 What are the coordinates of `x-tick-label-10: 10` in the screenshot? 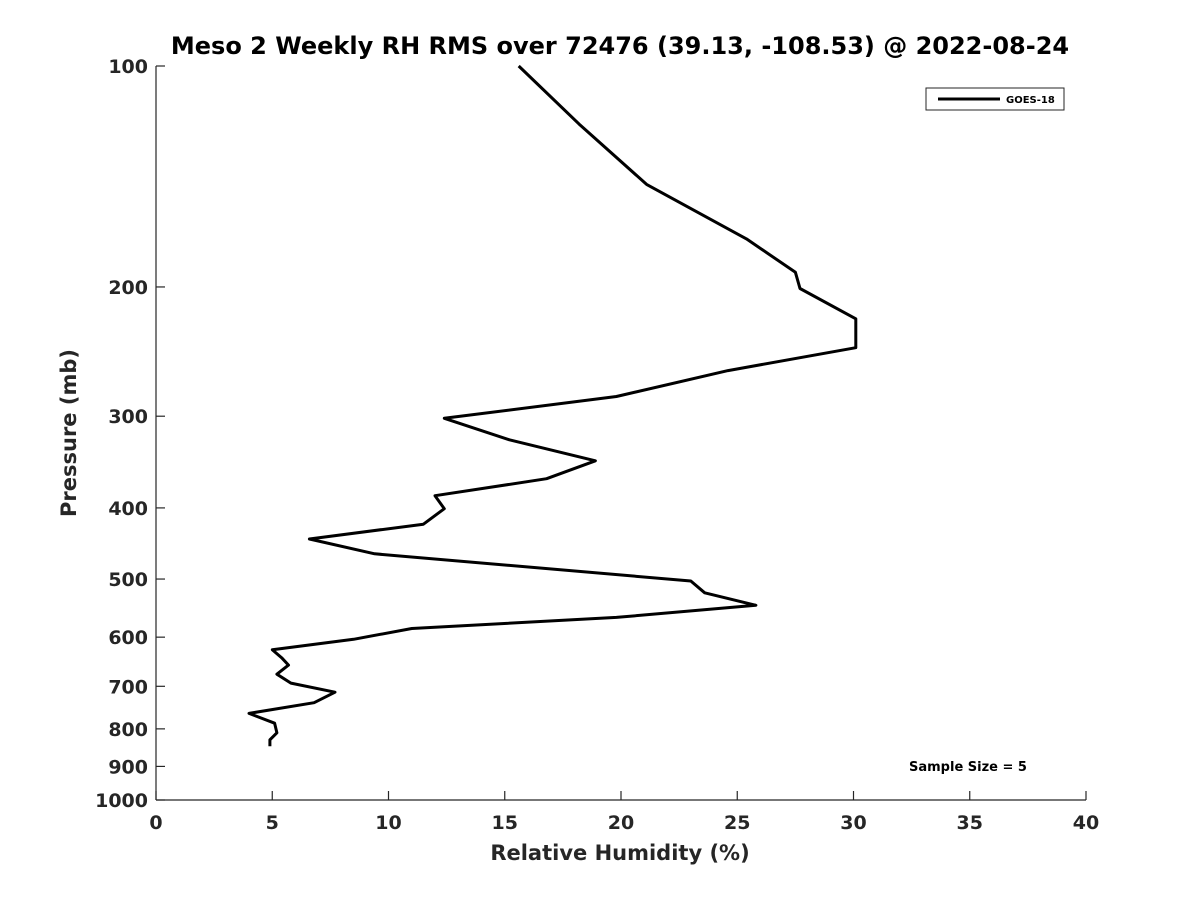 It's located at (388, 823).